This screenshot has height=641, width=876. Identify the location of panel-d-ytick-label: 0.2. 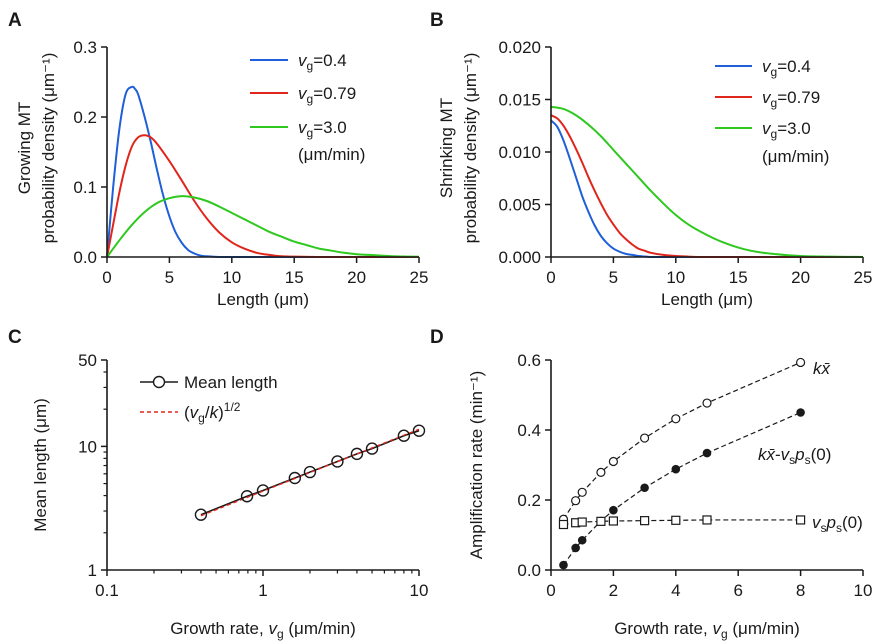
(529, 500).